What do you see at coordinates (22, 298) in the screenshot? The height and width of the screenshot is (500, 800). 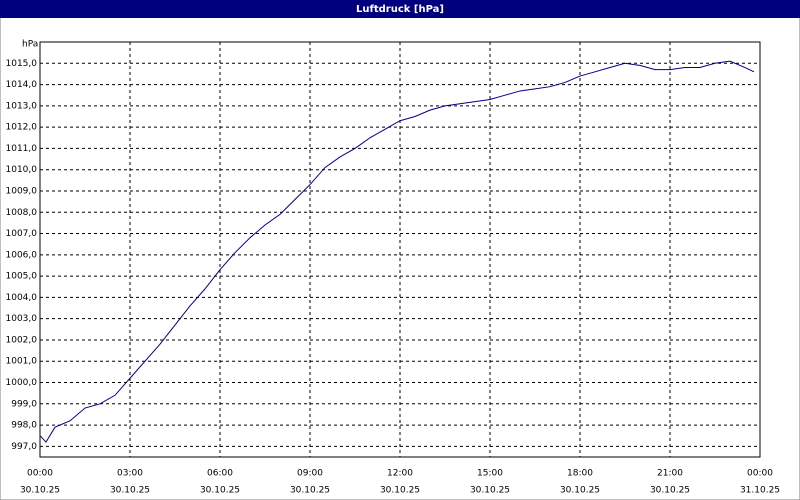 I see `y-tick-label: 1004,0` at bounding box center [22, 298].